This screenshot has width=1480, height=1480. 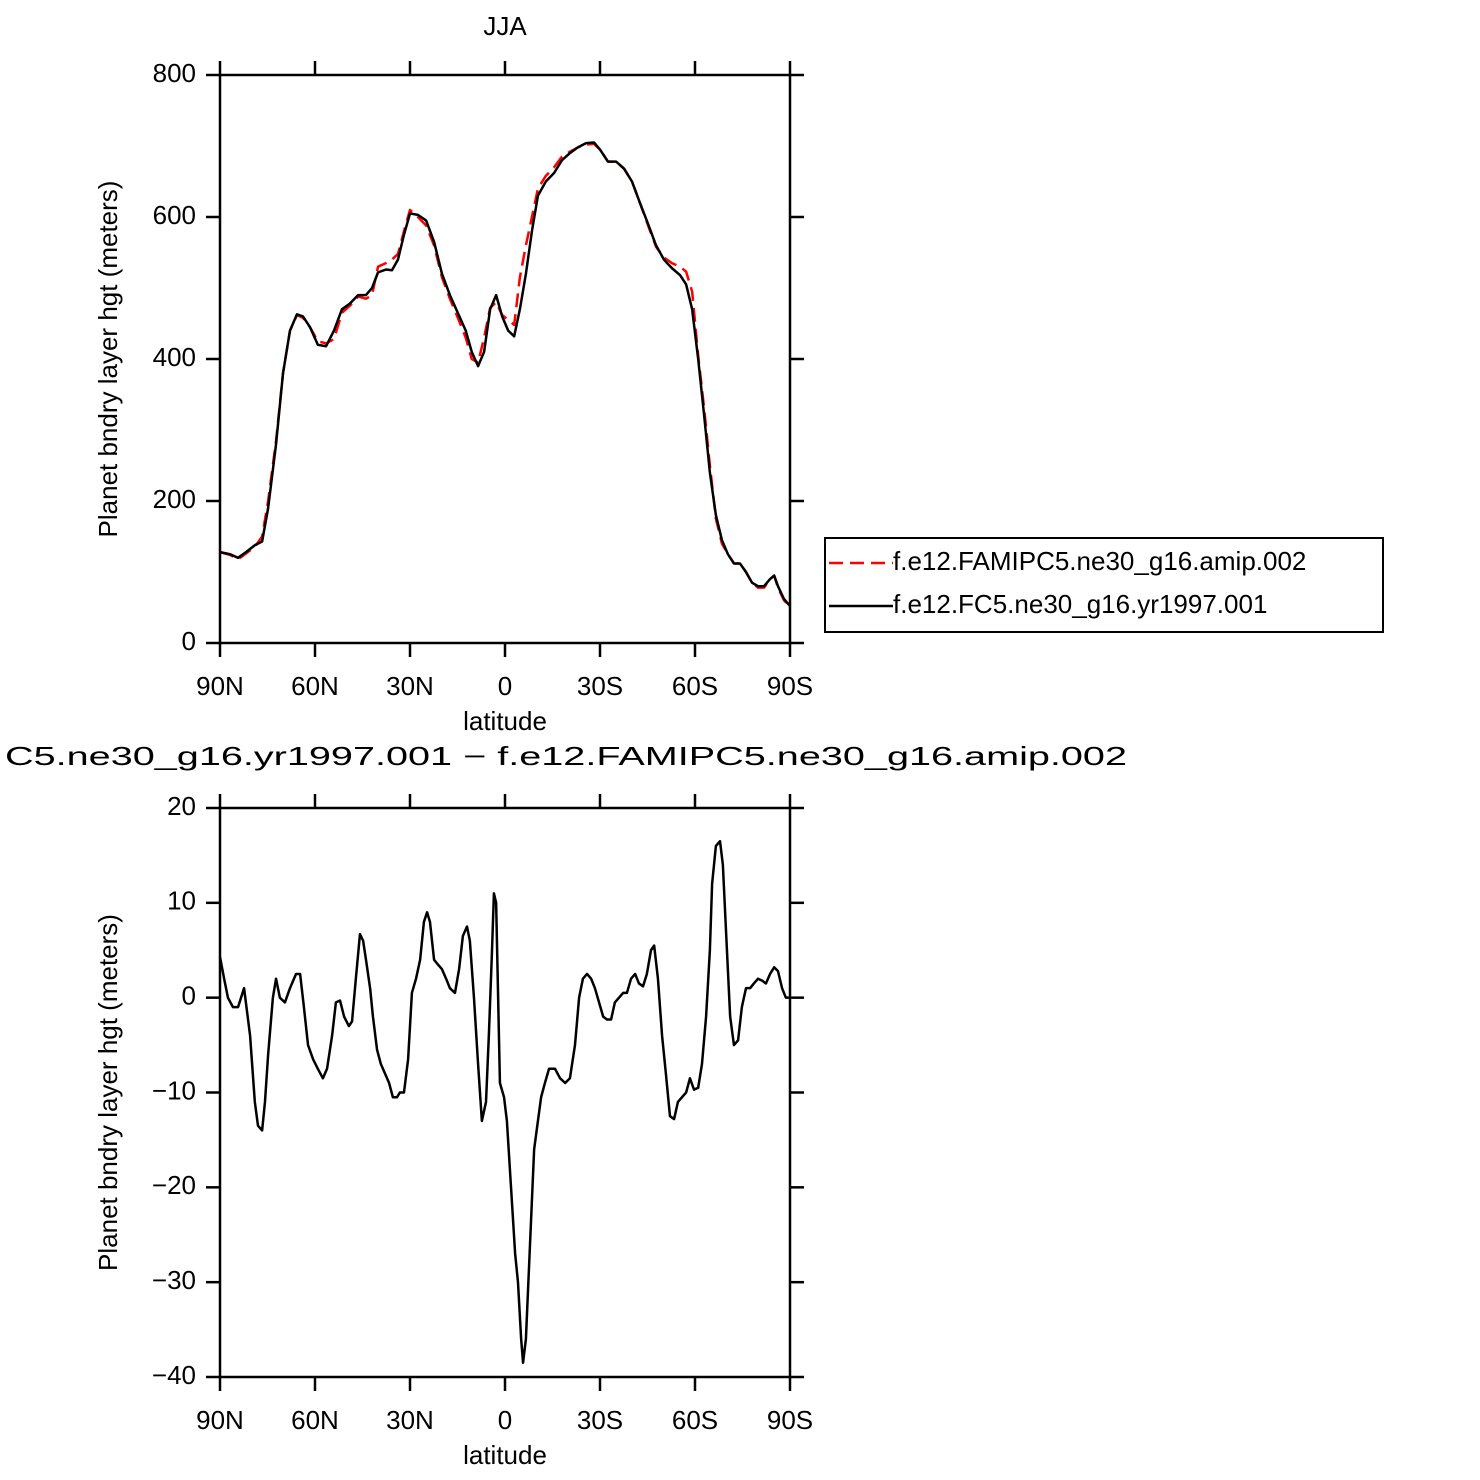 I want to click on y-tick-label: 10, so click(x=181, y=901).